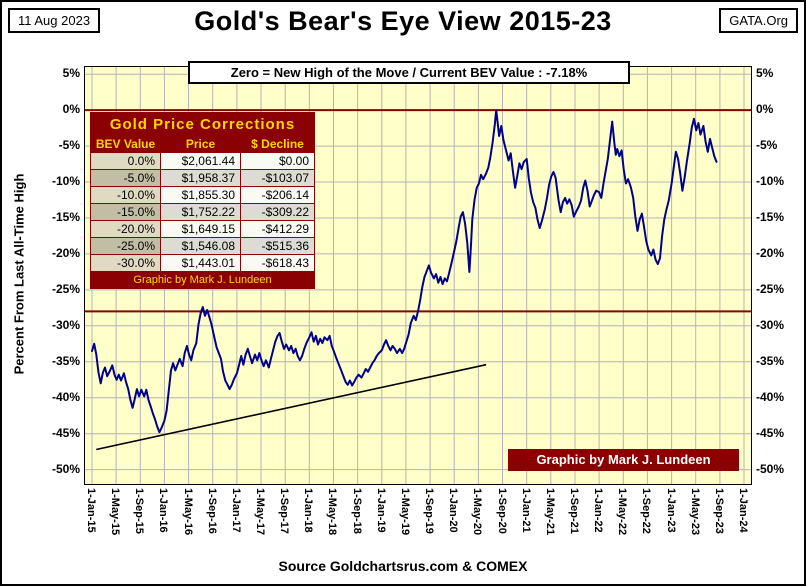 This screenshot has width=806, height=586. What do you see at coordinates (453, 510) in the screenshot?
I see `x-tick-label: 1-Jan-20` at bounding box center [453, 510].